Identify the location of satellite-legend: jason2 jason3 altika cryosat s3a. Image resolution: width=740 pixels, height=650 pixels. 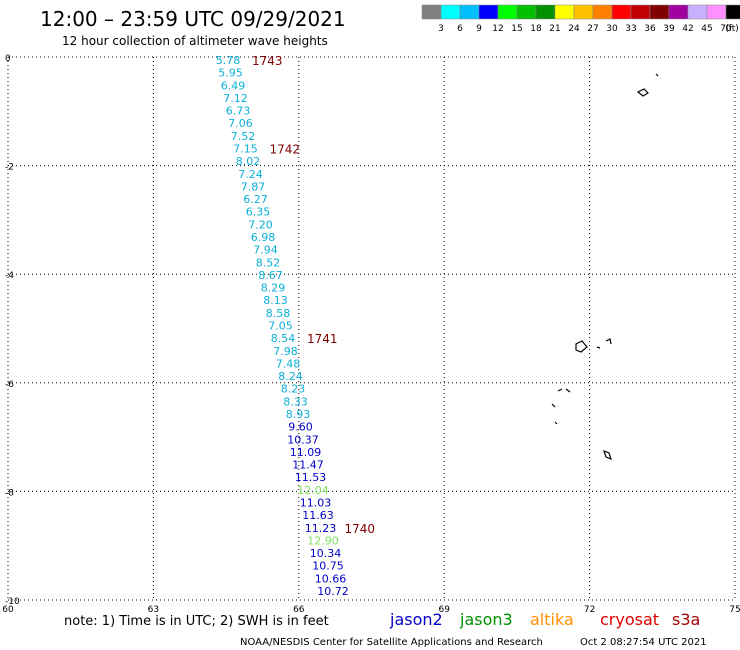
(544, 619).